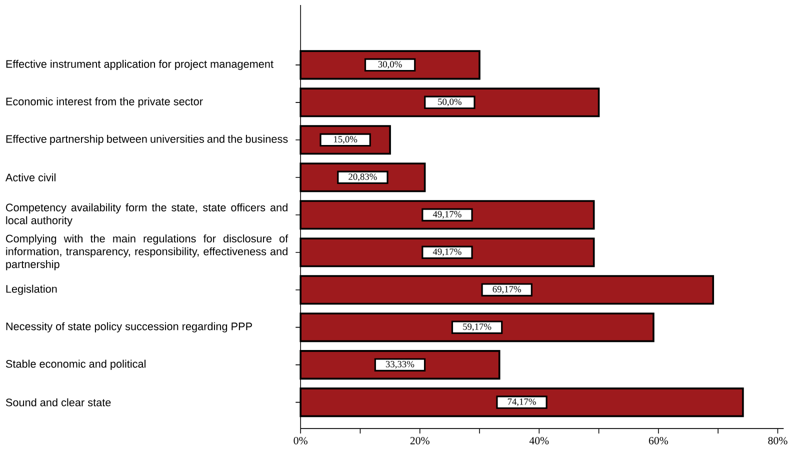 The image size is (791, 466). Describe the element at coordinates (30, 177) in the screenshot. I see `y-tick-label: Active civil` at that location.